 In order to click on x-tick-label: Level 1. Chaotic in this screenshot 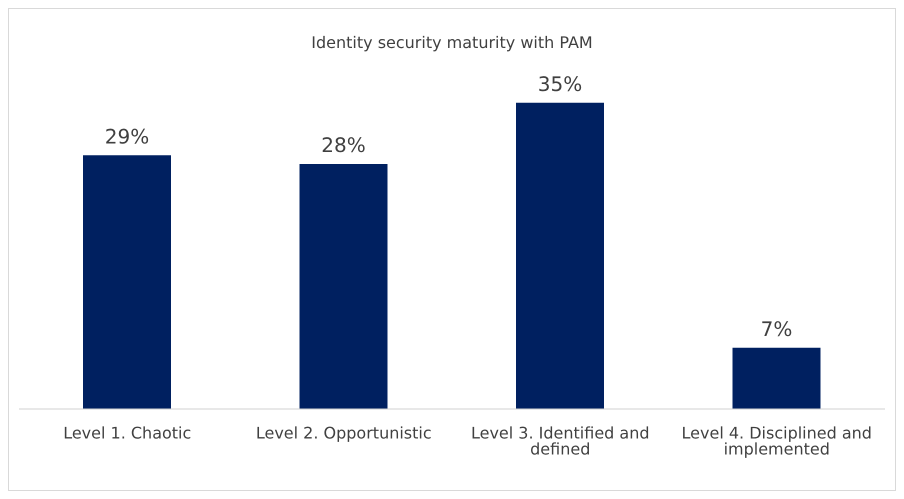, I will do `click(127, 432)`.